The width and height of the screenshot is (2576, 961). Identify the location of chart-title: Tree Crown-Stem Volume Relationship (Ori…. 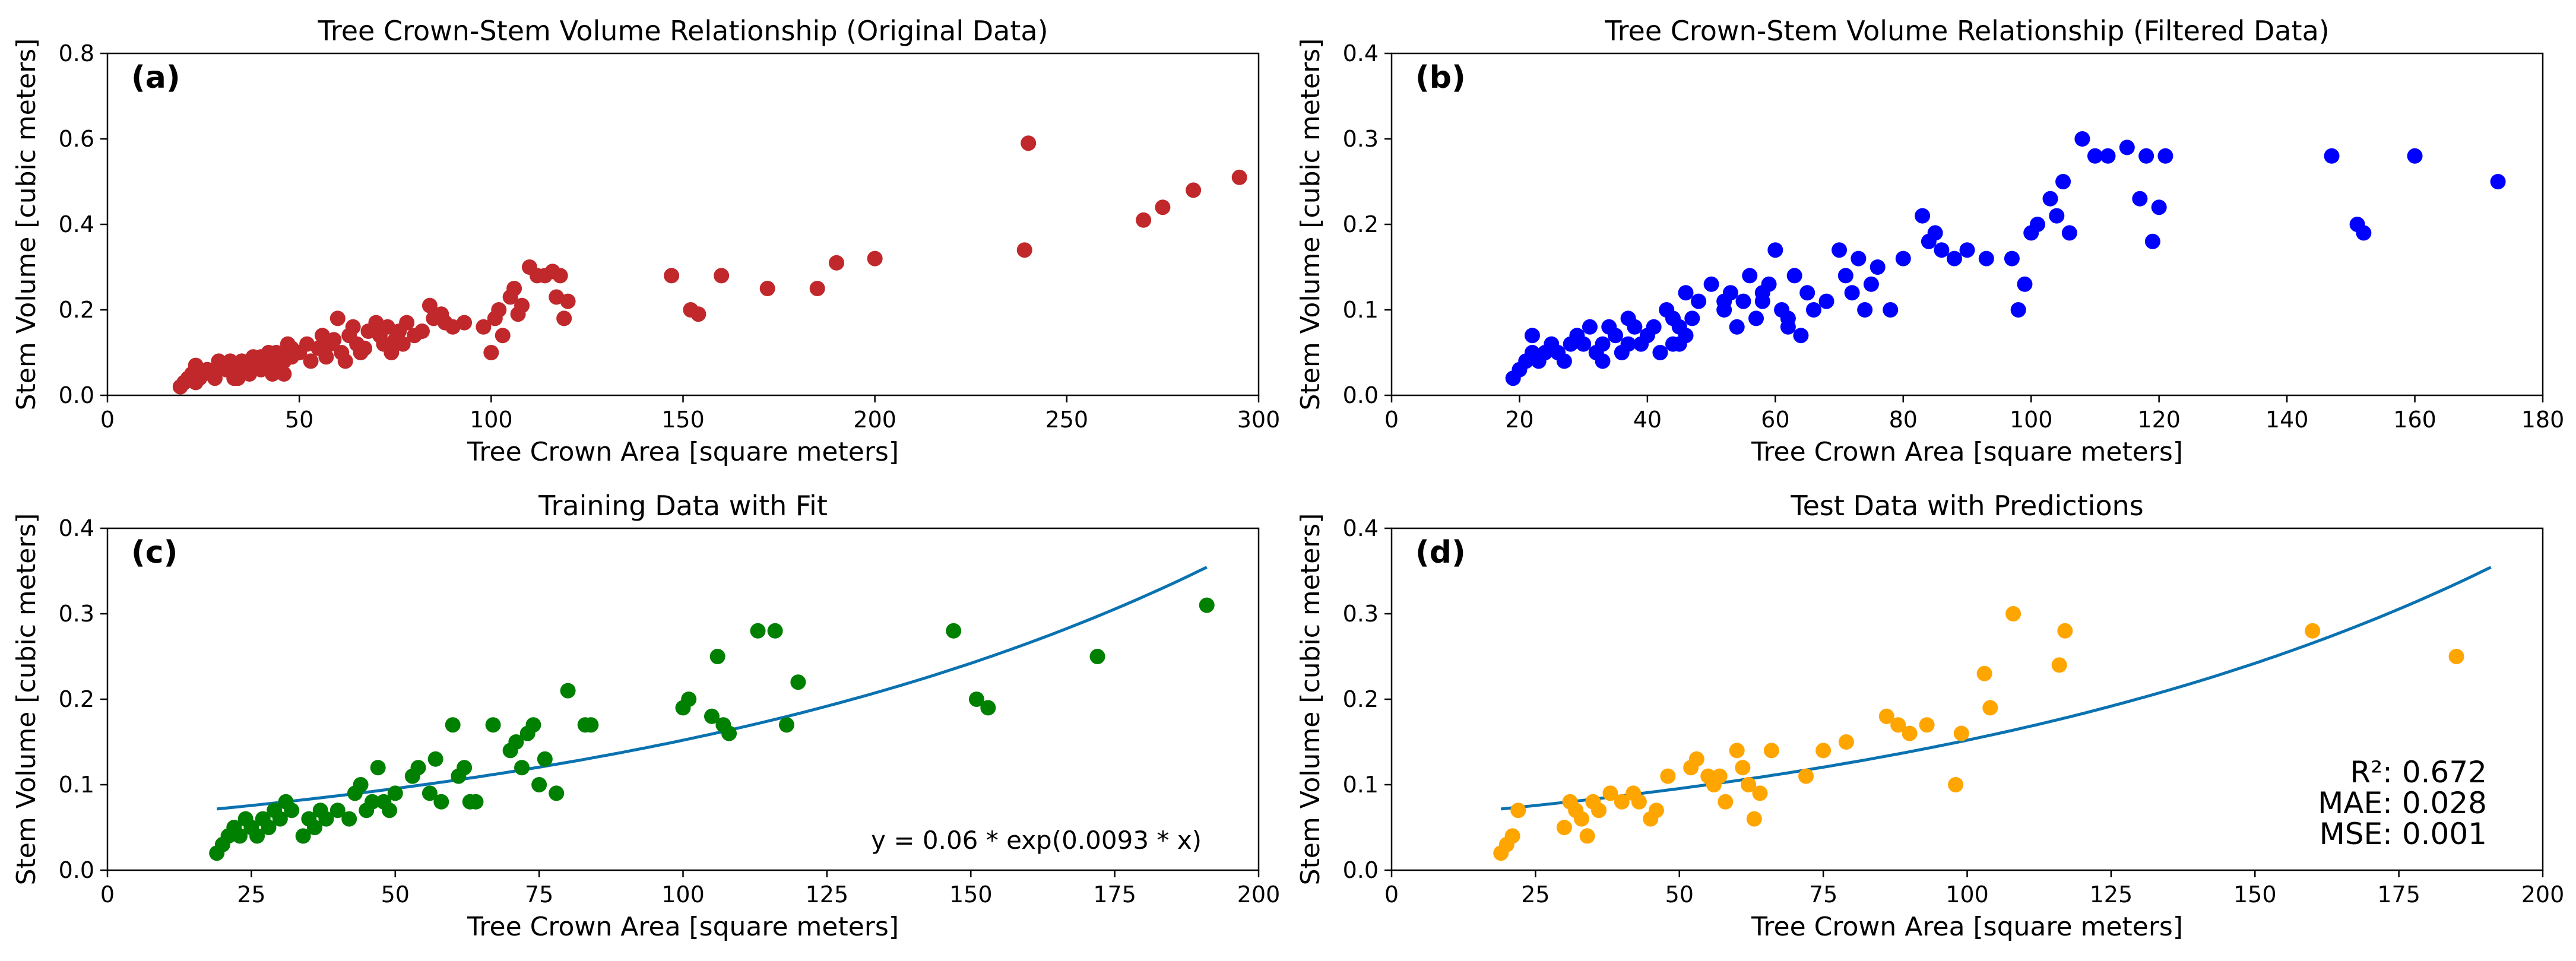
(683, 31).